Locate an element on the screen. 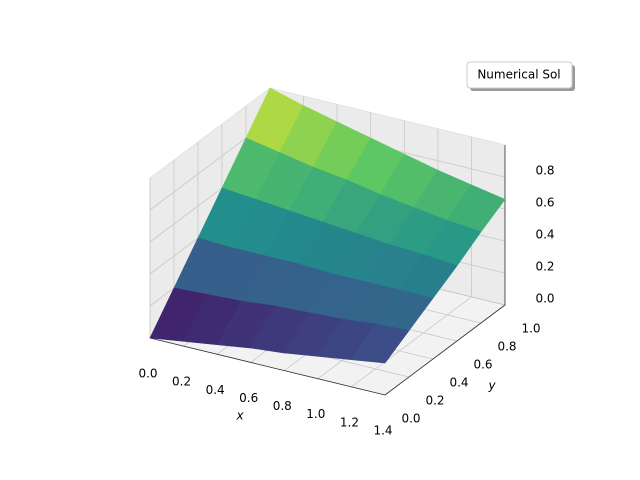 The image size is (640, 480). y-tick-label: 0.0 is located at coordinates (410, 419).